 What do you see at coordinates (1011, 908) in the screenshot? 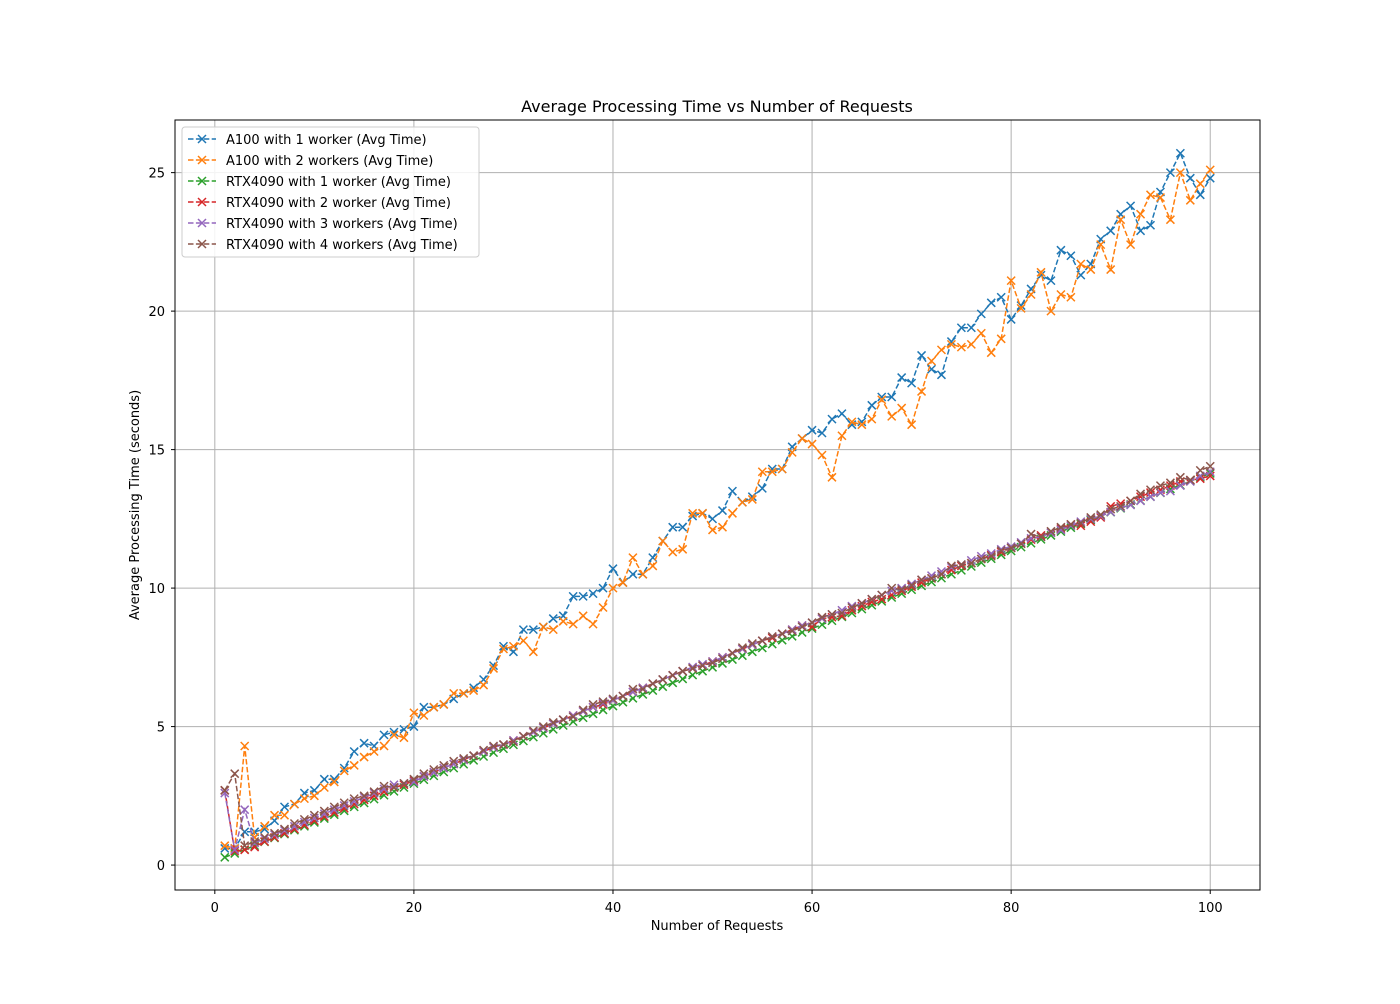
I see `x-tick-label: 80` at bounding box center [1011, 908].